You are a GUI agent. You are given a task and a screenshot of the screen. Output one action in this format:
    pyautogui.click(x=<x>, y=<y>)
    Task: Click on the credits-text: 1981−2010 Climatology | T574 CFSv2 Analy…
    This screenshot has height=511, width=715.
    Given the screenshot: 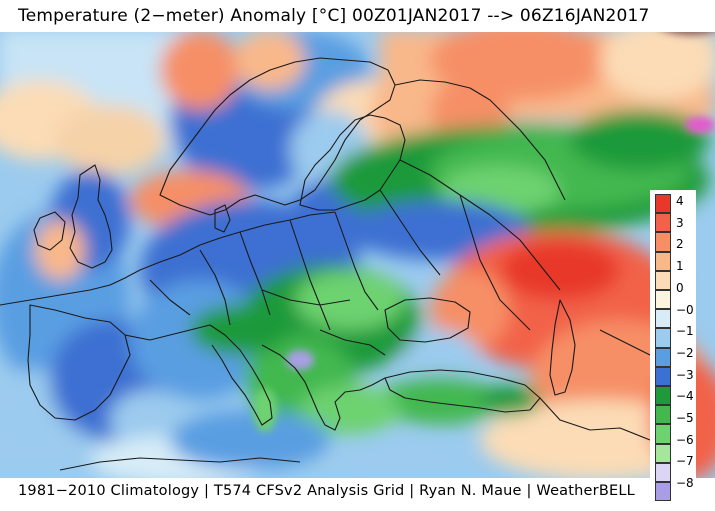 What is the action you would take?
    pyautogui.click(x=326, y=491)
    